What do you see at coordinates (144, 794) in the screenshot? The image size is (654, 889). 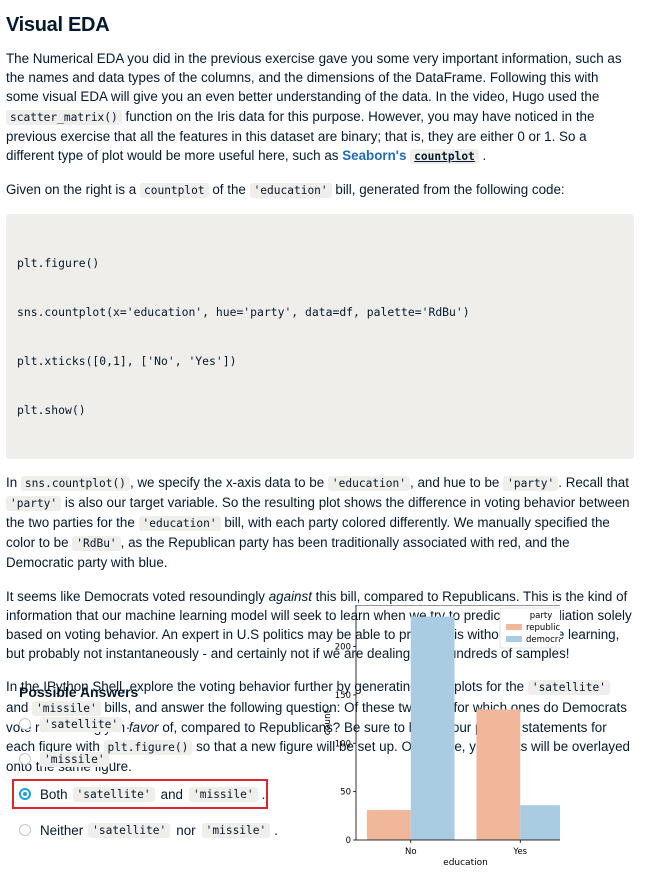 I see `answer-option-both: Both'satellite' and'missile'.` at bounding box center [144, 794].